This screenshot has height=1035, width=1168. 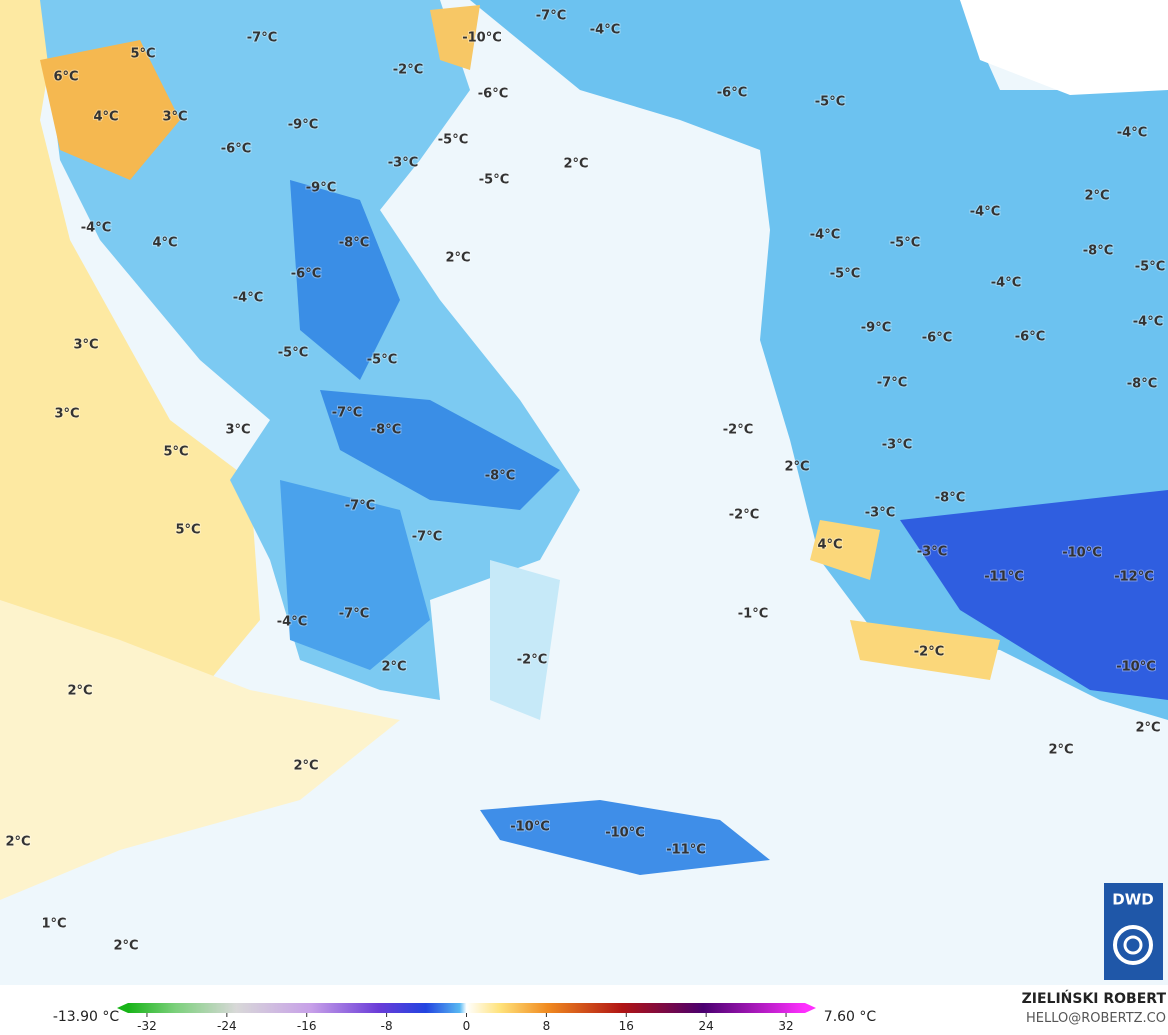 What do you see at coordinates (65, 77) in the screenshot?
I see `temperature-label: 6°C` at bounding box center [65, 77].